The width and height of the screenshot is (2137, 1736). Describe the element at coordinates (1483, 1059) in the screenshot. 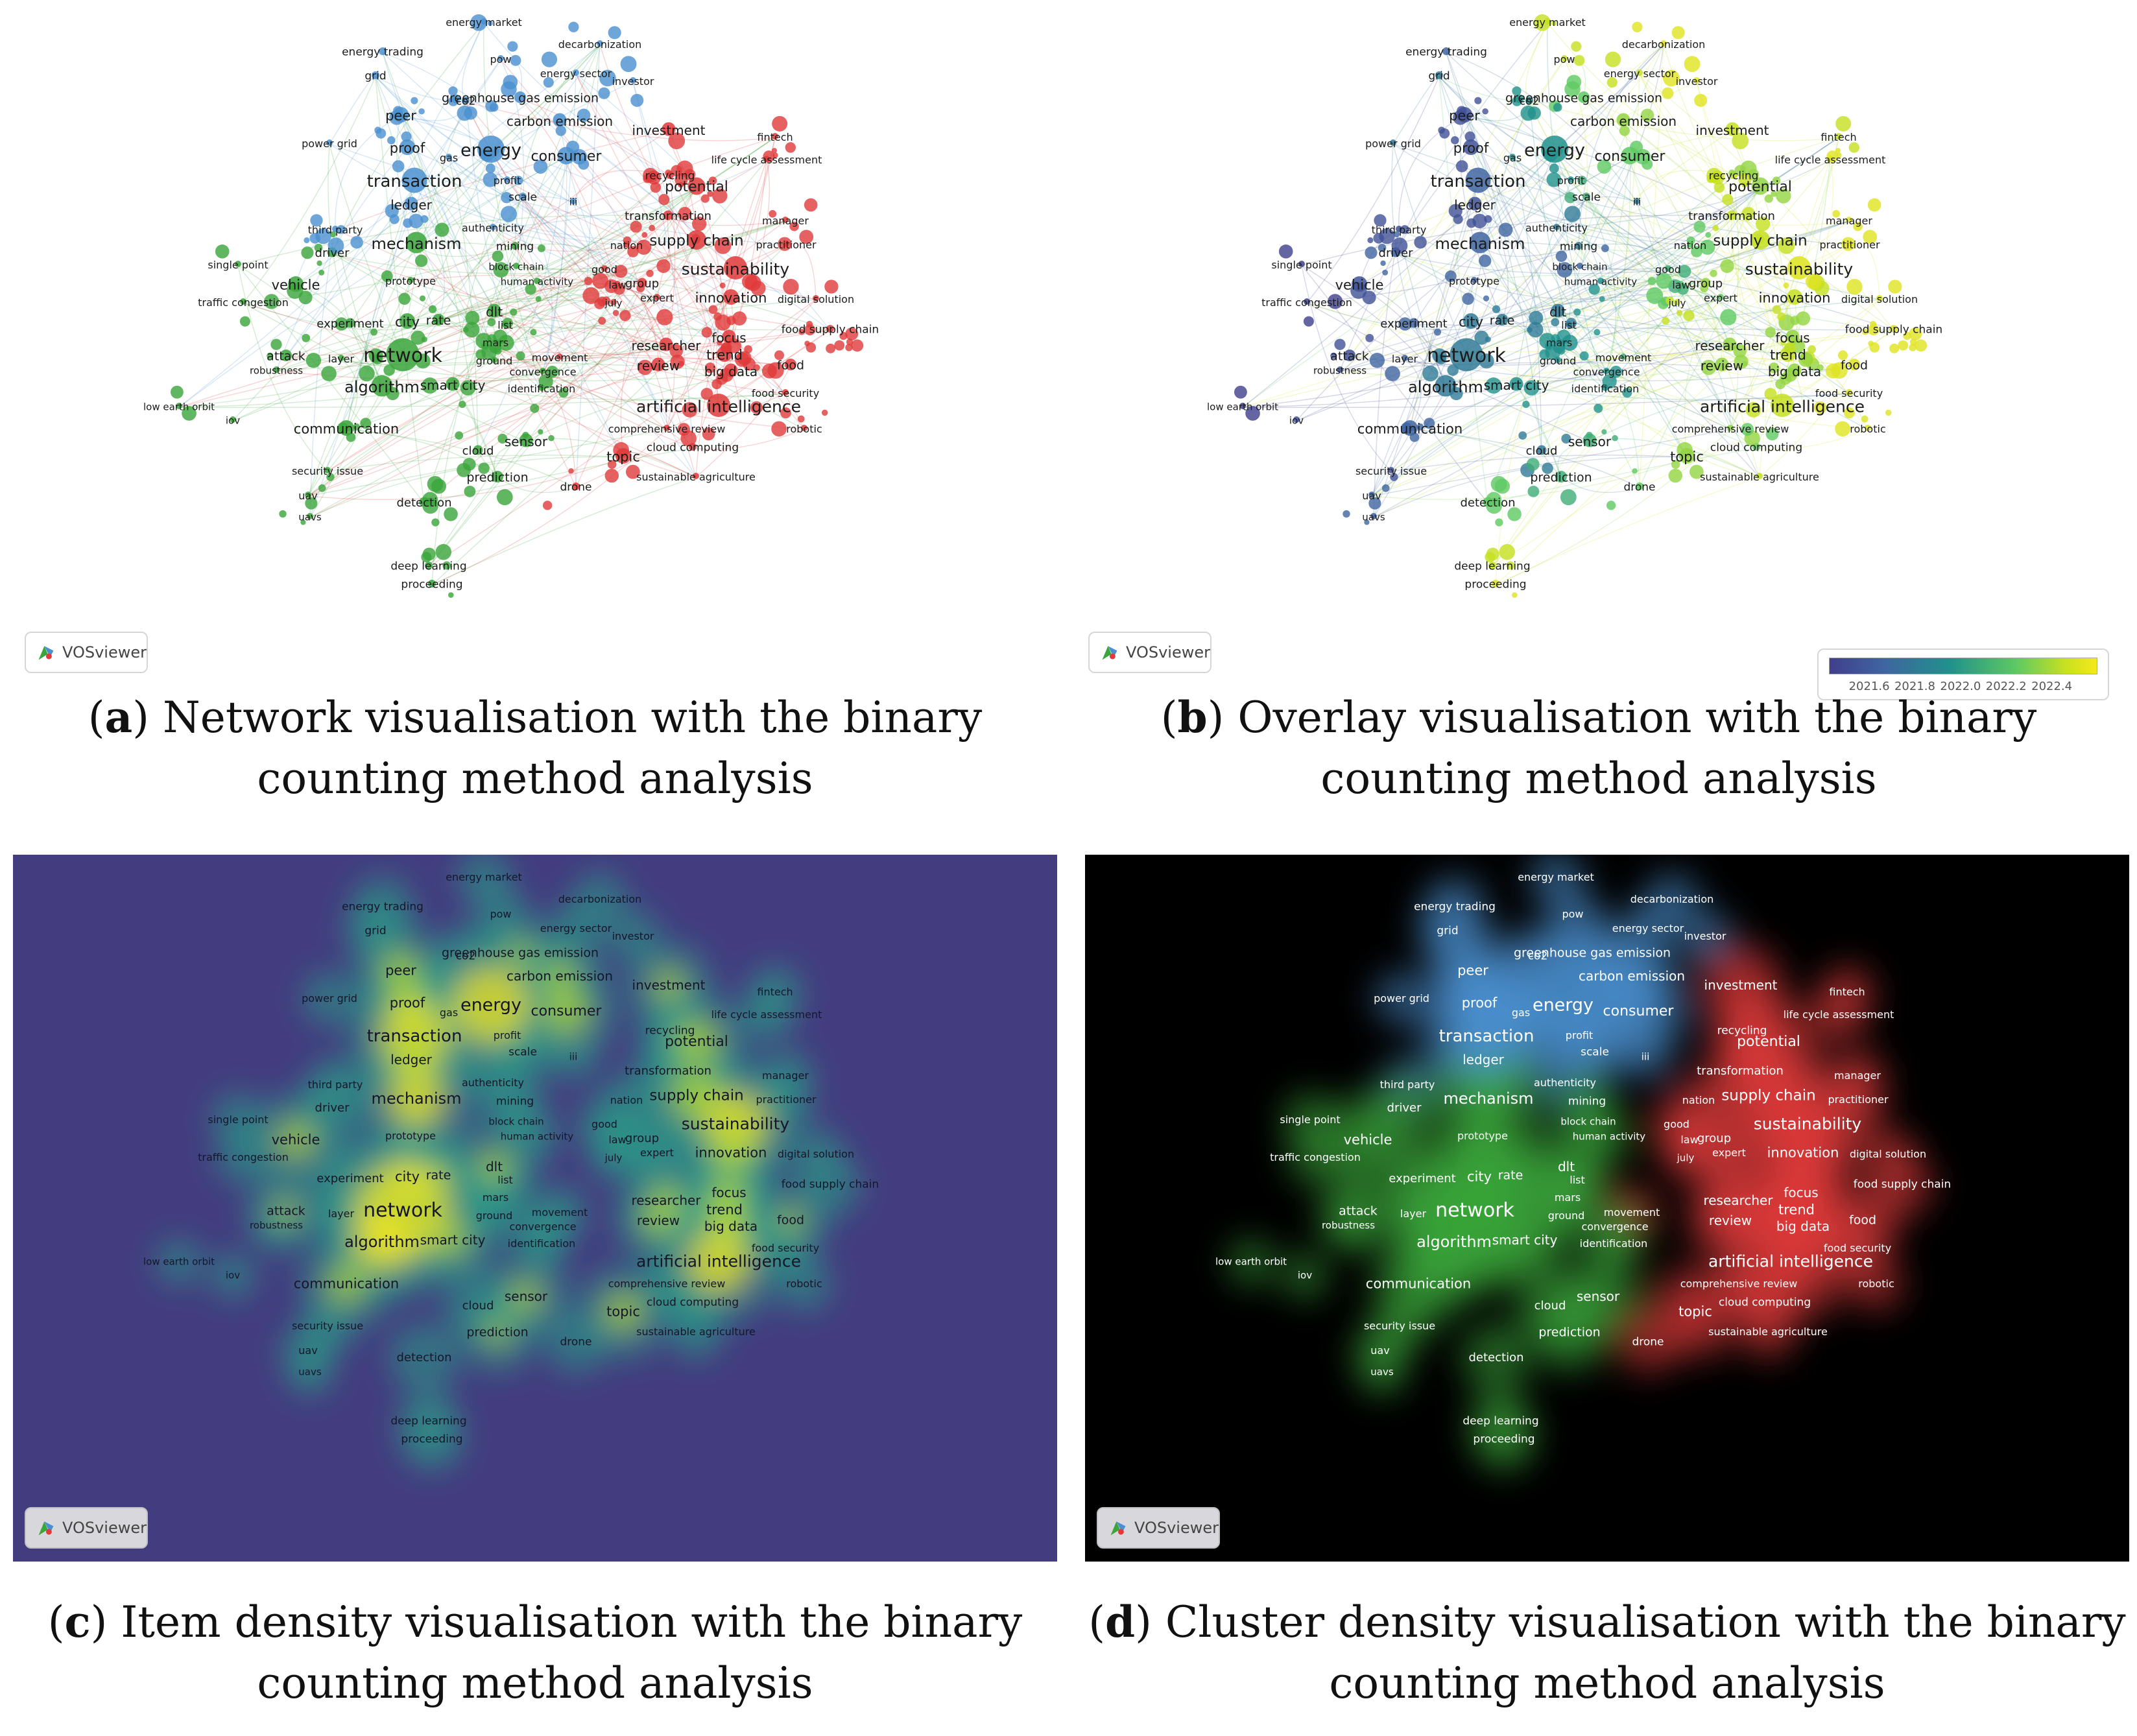

I see `cluster-keyword-label: ledger` at that location.